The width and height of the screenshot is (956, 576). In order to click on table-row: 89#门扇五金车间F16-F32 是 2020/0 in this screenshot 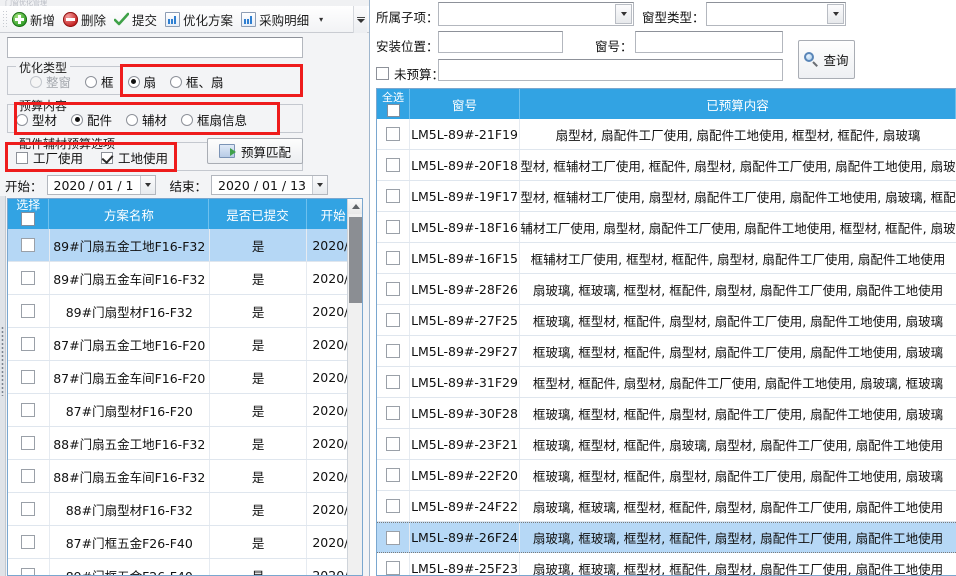, I will do `click(185, 278)`.